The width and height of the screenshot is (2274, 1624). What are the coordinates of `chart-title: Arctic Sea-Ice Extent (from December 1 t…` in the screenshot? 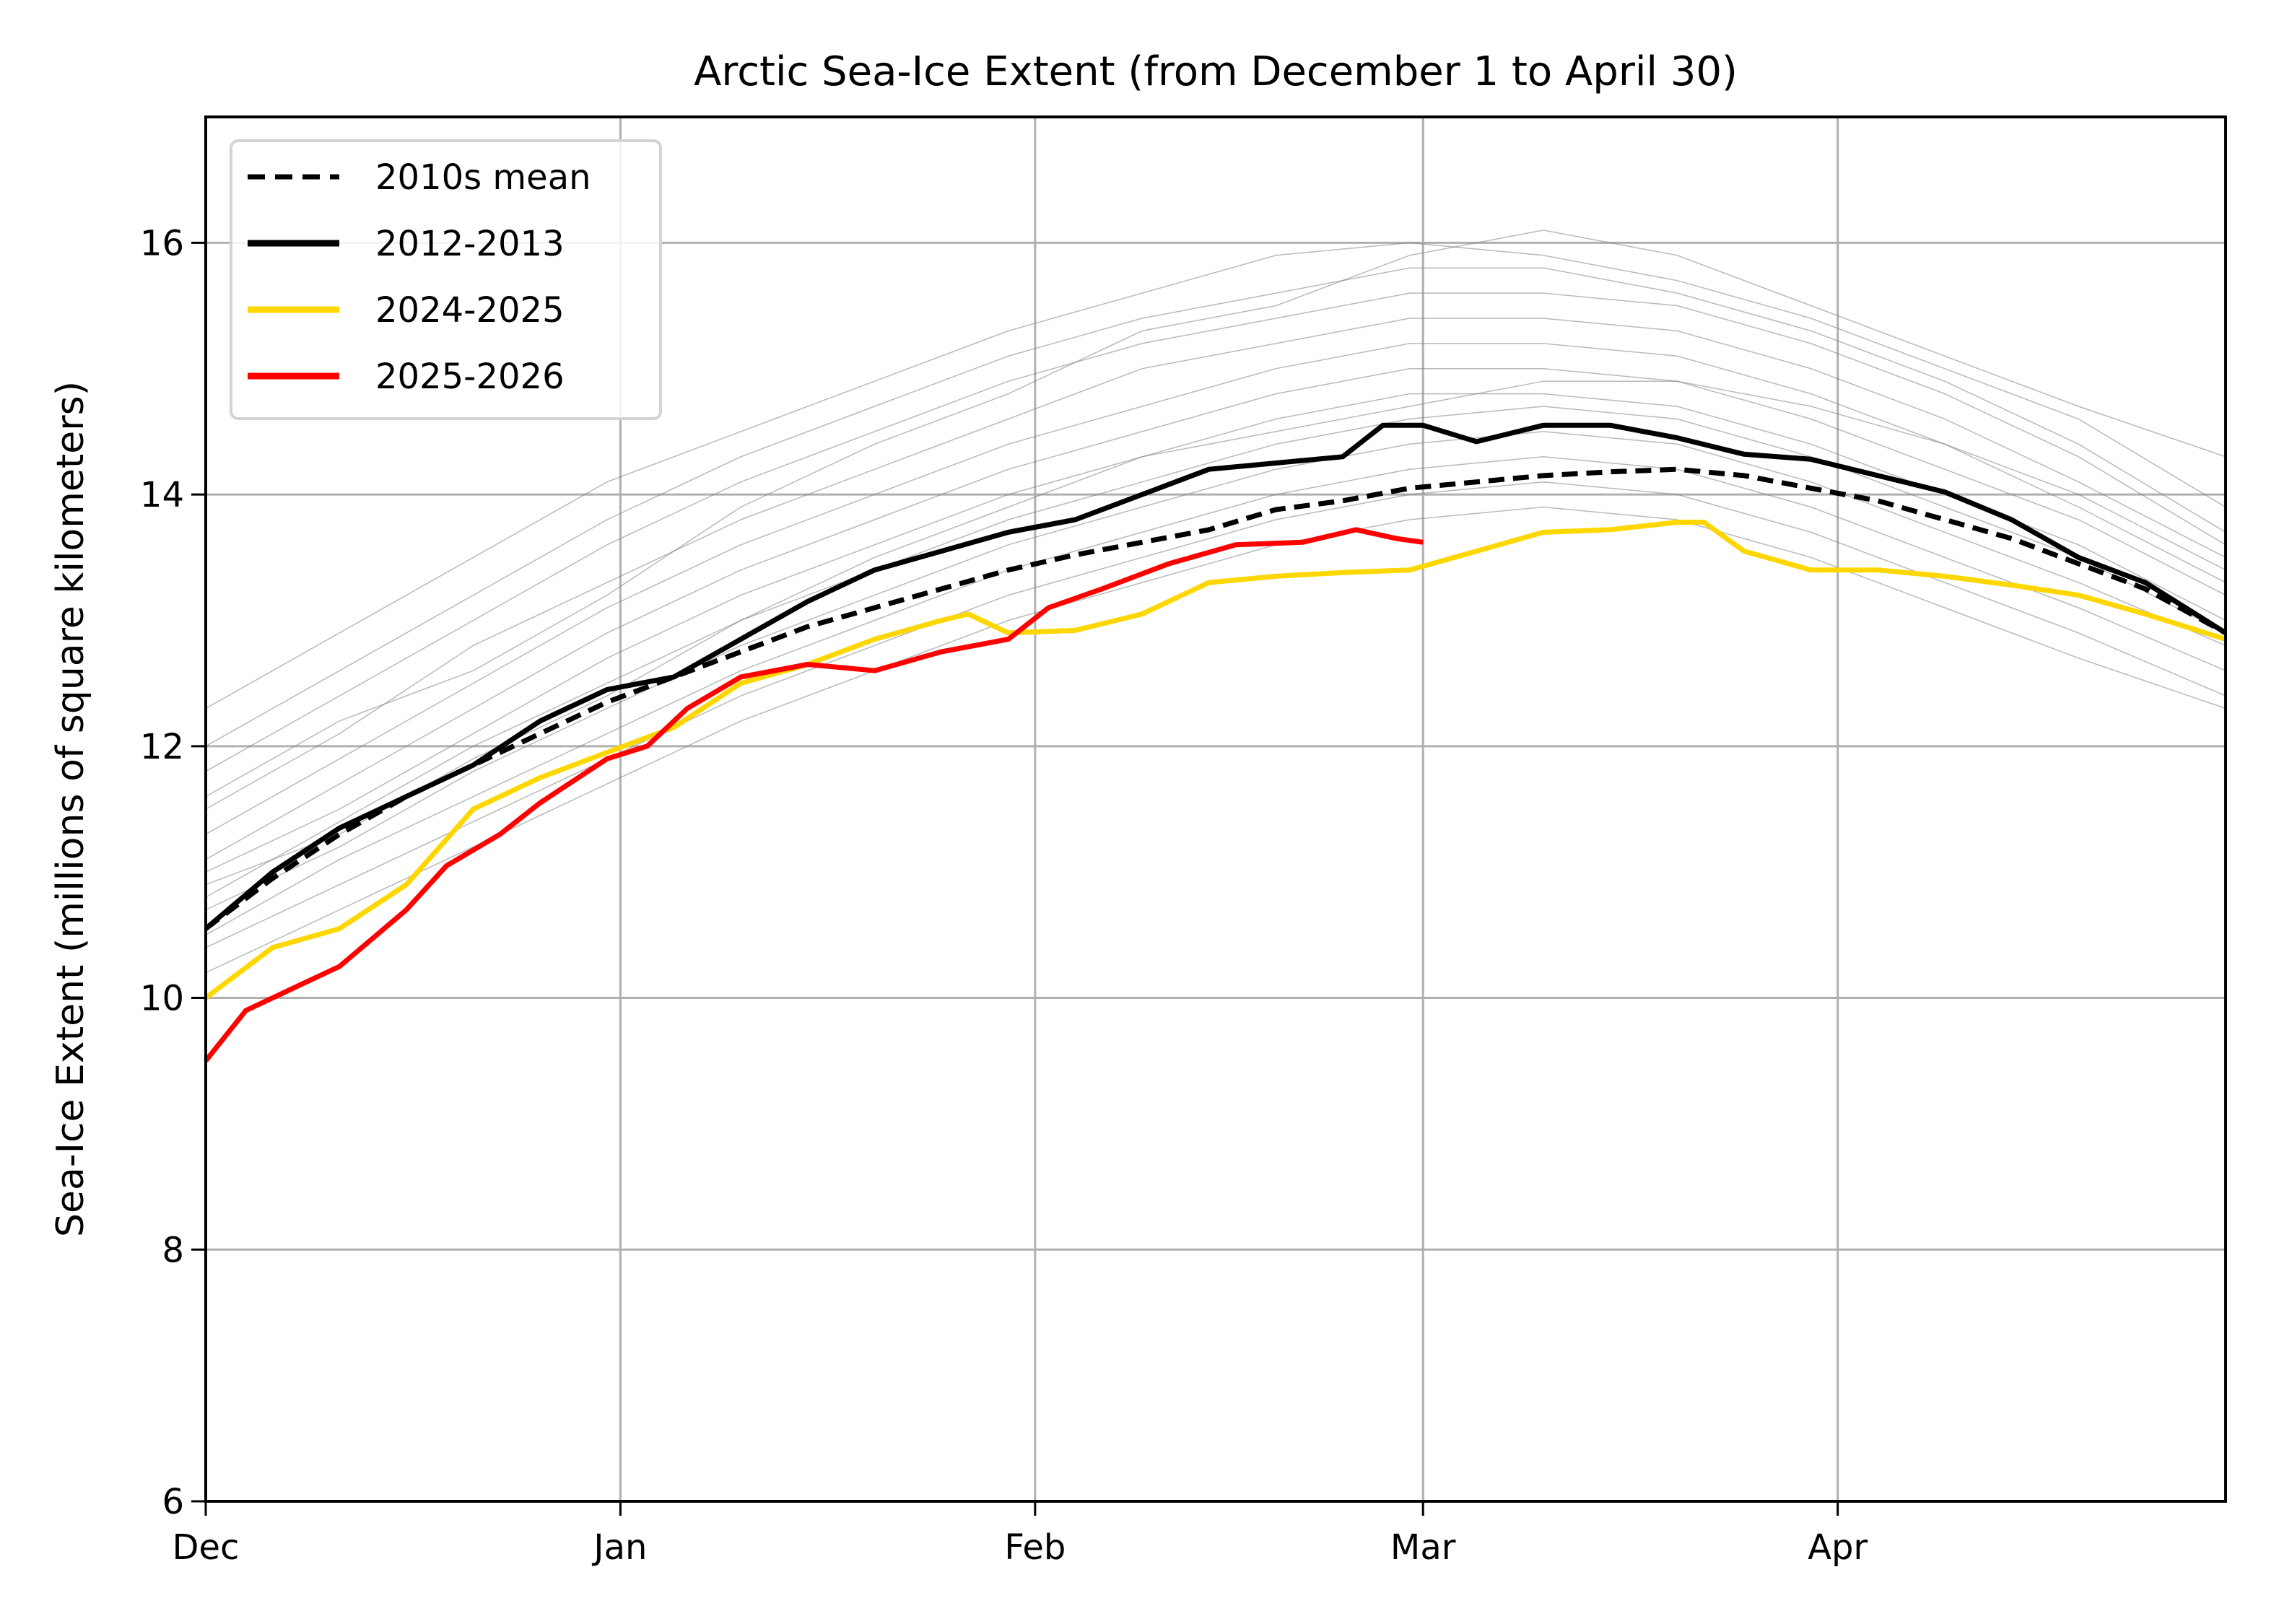 It's located at (1216, 71).